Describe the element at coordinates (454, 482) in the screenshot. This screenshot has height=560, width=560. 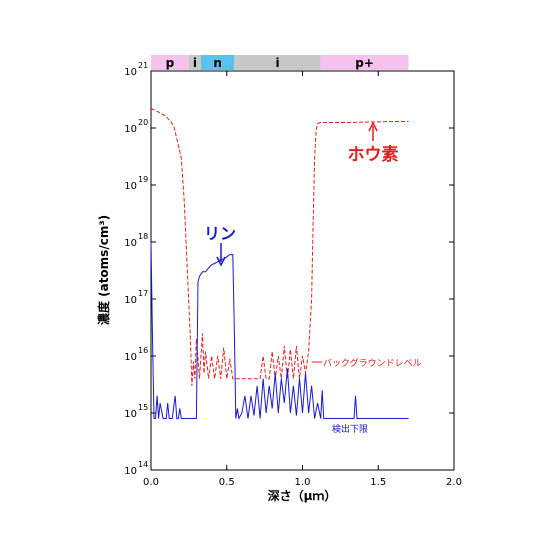
I see `x-tick-label-4: 2.0` at that location.